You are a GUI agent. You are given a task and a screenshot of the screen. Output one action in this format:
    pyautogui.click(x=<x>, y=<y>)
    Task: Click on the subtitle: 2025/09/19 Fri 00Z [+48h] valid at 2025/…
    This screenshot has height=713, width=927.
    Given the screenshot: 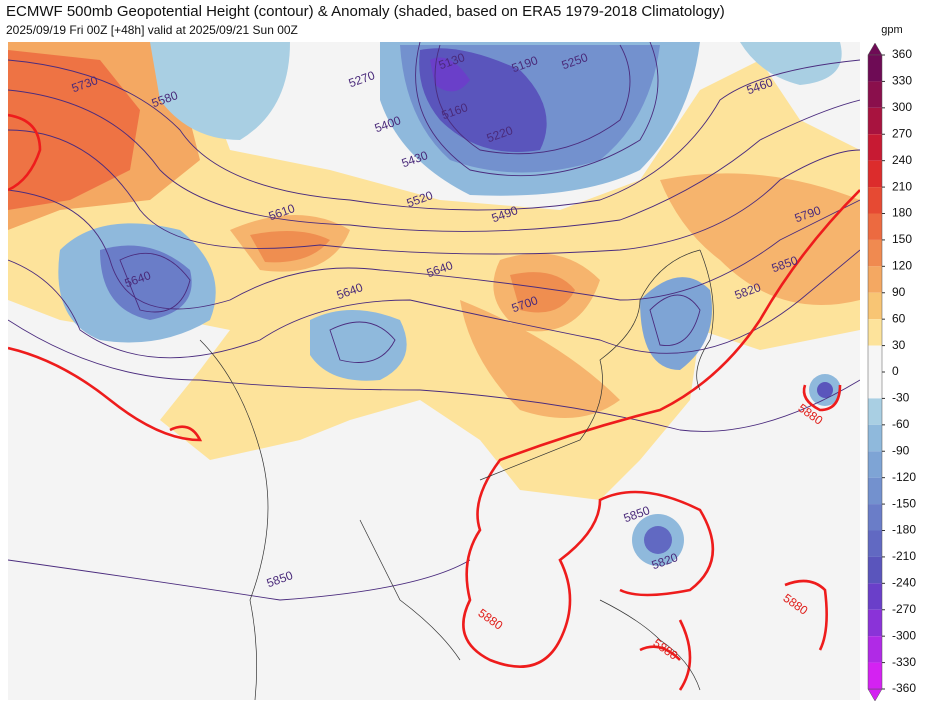 What is the action you would take?
    pyautogui.click(x=152, y=30)
    